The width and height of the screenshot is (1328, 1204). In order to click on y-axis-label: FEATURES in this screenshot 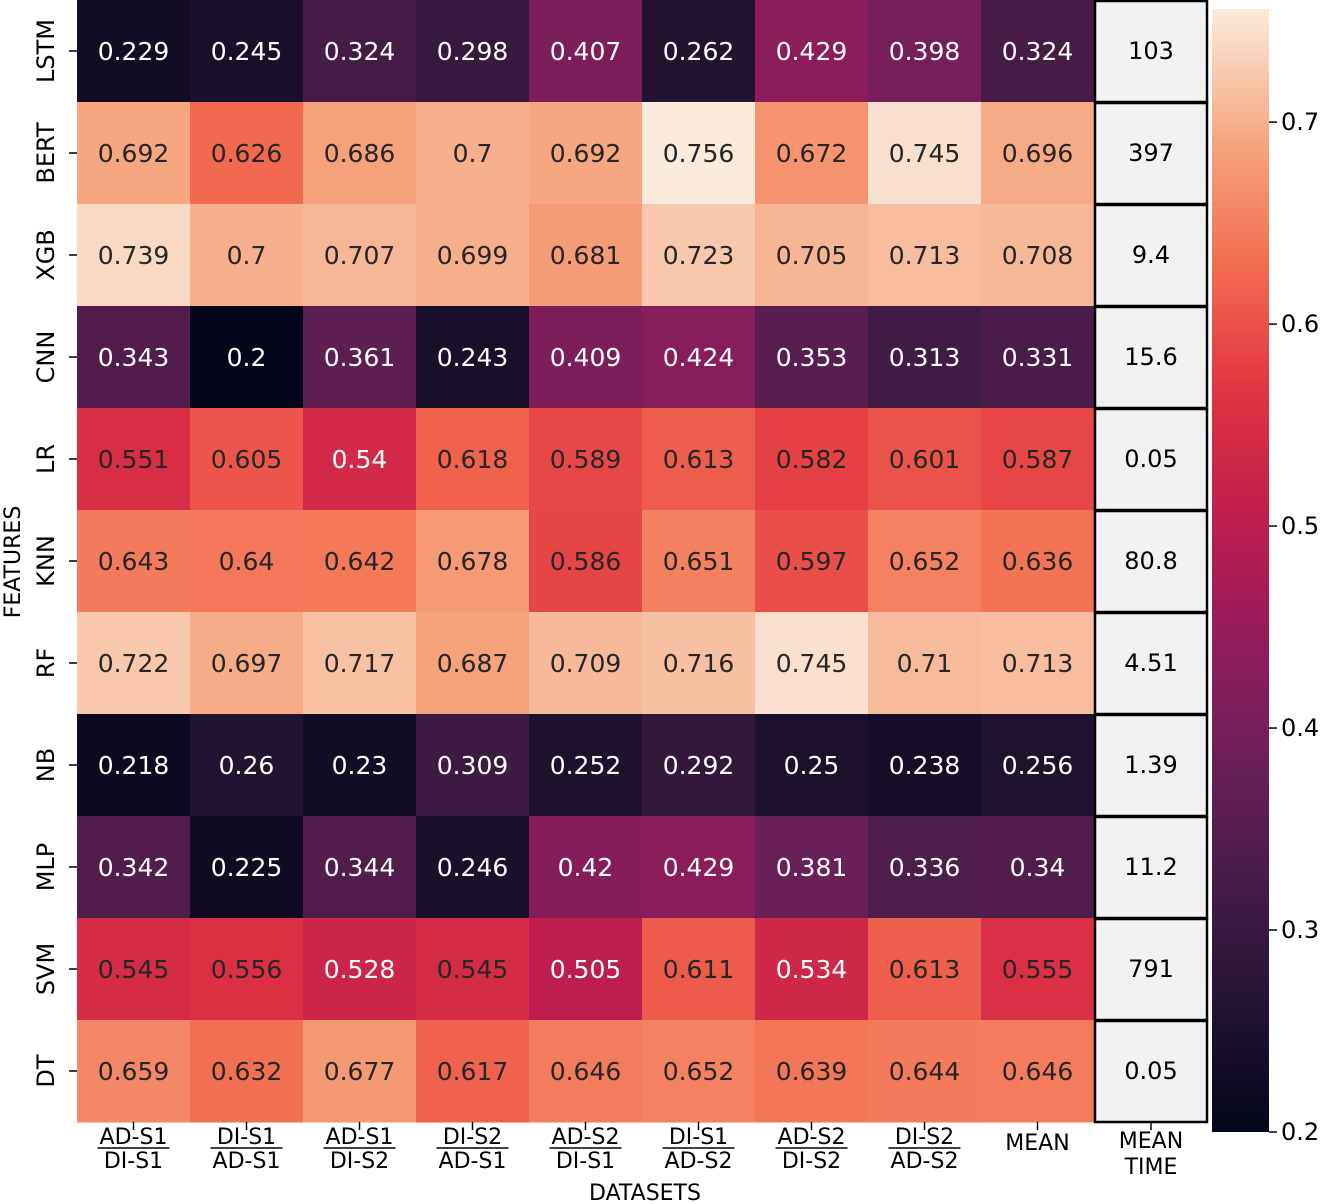, I will do `click(13, 562)`.